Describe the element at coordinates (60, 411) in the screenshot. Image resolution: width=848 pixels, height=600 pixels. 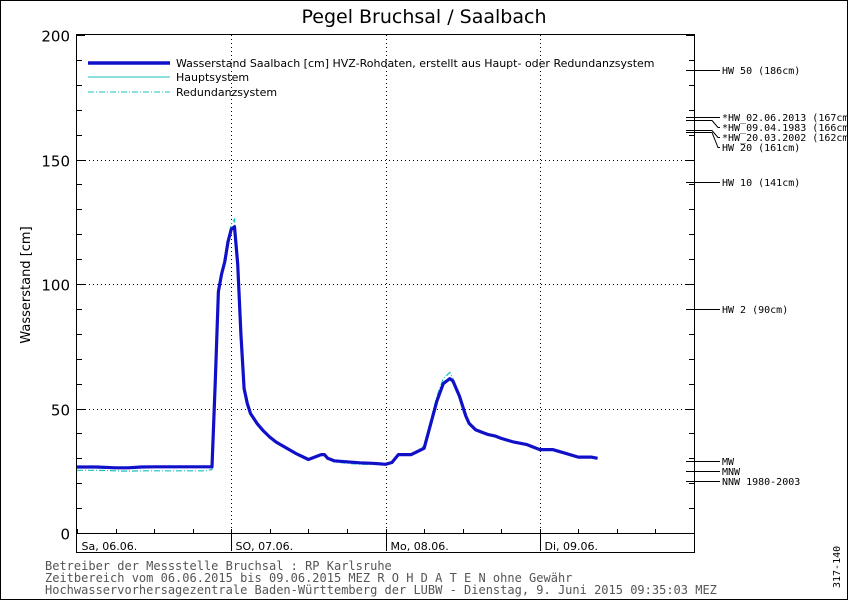
I see `y-tick-label: 50` at that location.